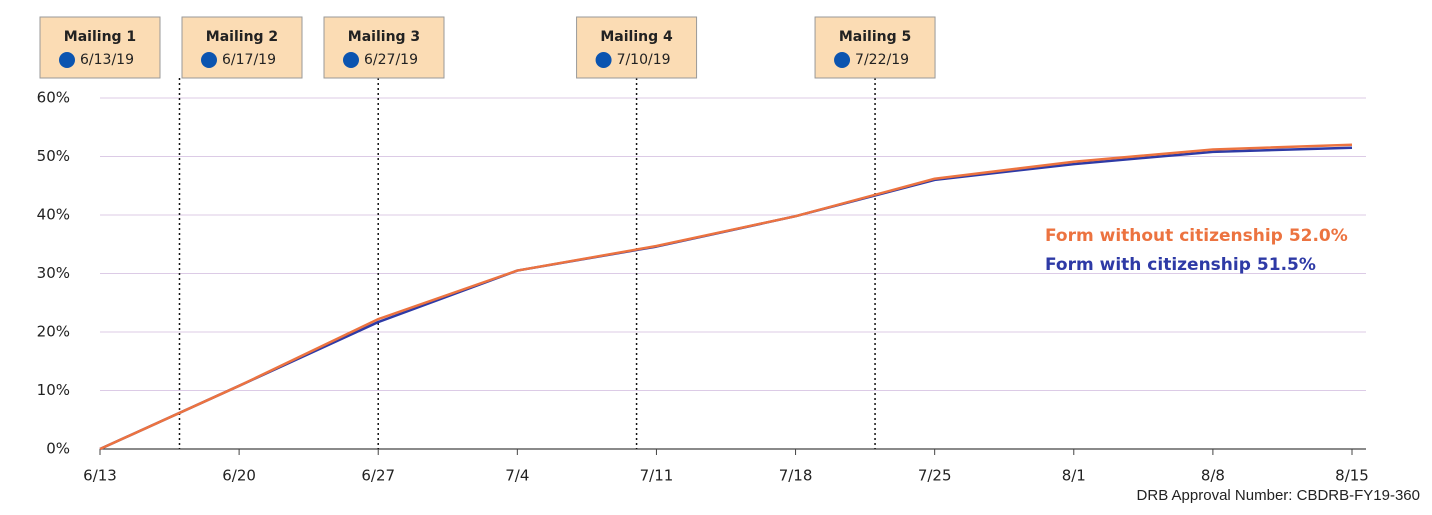 The width and height of the screenshot is (1432, 515). Describe the element at coordinates (239, 476) in the screenshot. I see `x-tick-label: 6/20` at that location.